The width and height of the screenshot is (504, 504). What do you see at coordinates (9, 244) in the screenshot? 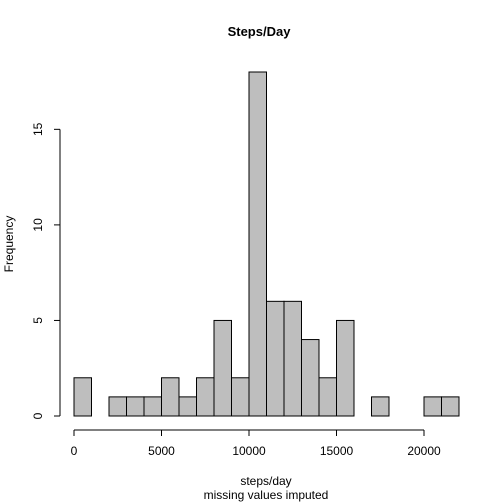
I see `y-axis-label: Frequency` at bounding box center [9, 244].